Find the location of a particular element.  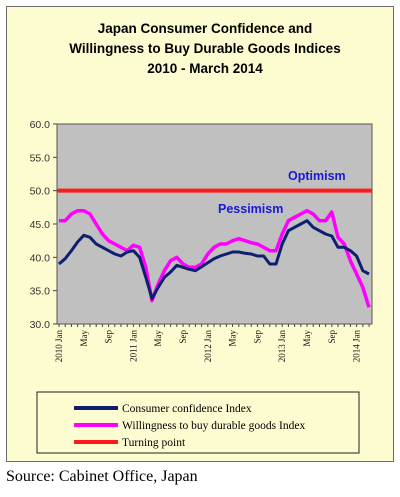

y-tick-label: 40.0 is located at coordinates (40, 258).